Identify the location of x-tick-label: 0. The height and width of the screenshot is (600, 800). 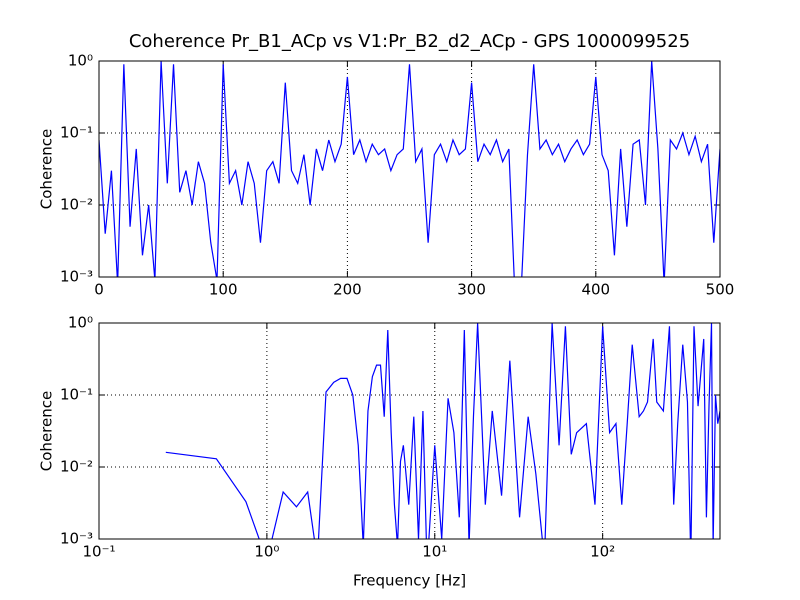
(99, 290).